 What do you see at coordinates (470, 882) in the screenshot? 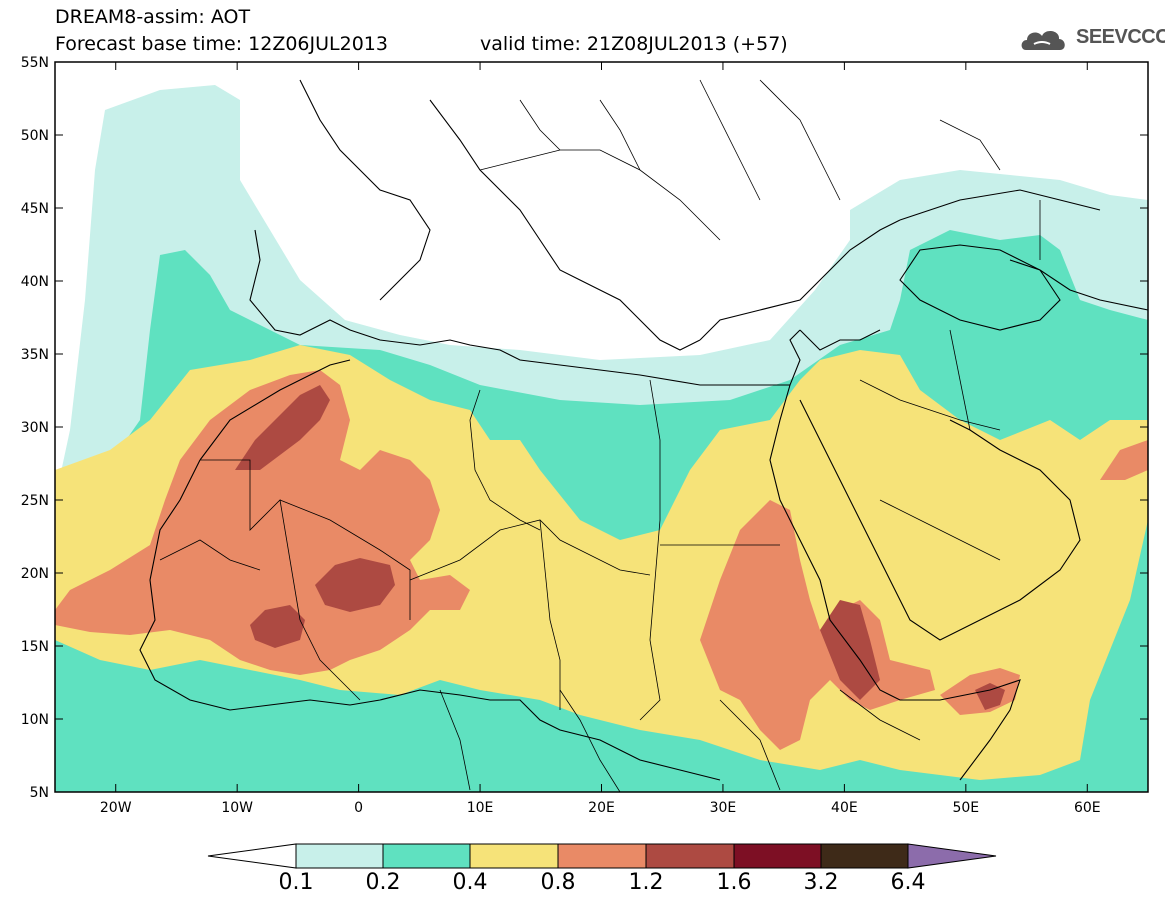
I see `colorbar-label-2: 0.4` at bounding box center [470, 882].